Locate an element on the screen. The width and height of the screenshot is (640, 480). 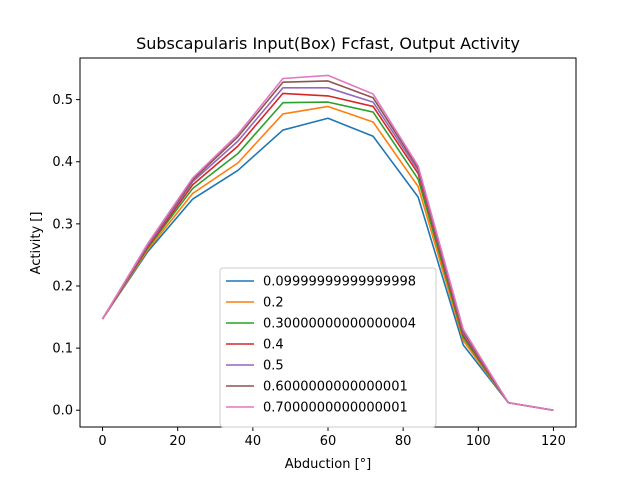
legend-label: 0.6000000000000001 is located at coordinates (335, 387).